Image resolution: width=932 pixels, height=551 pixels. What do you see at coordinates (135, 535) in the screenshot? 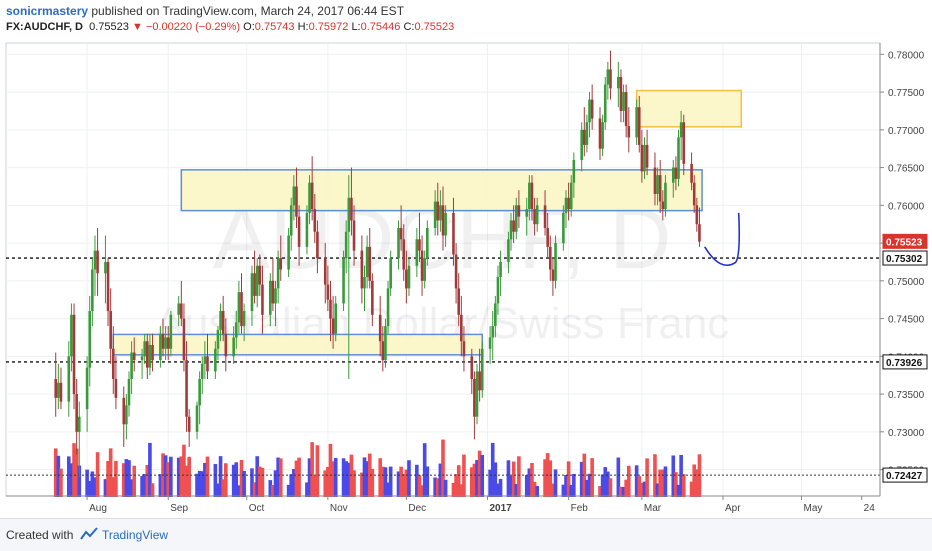
I see `tradingview-link: TradingView` at bounding box center [135, 535].